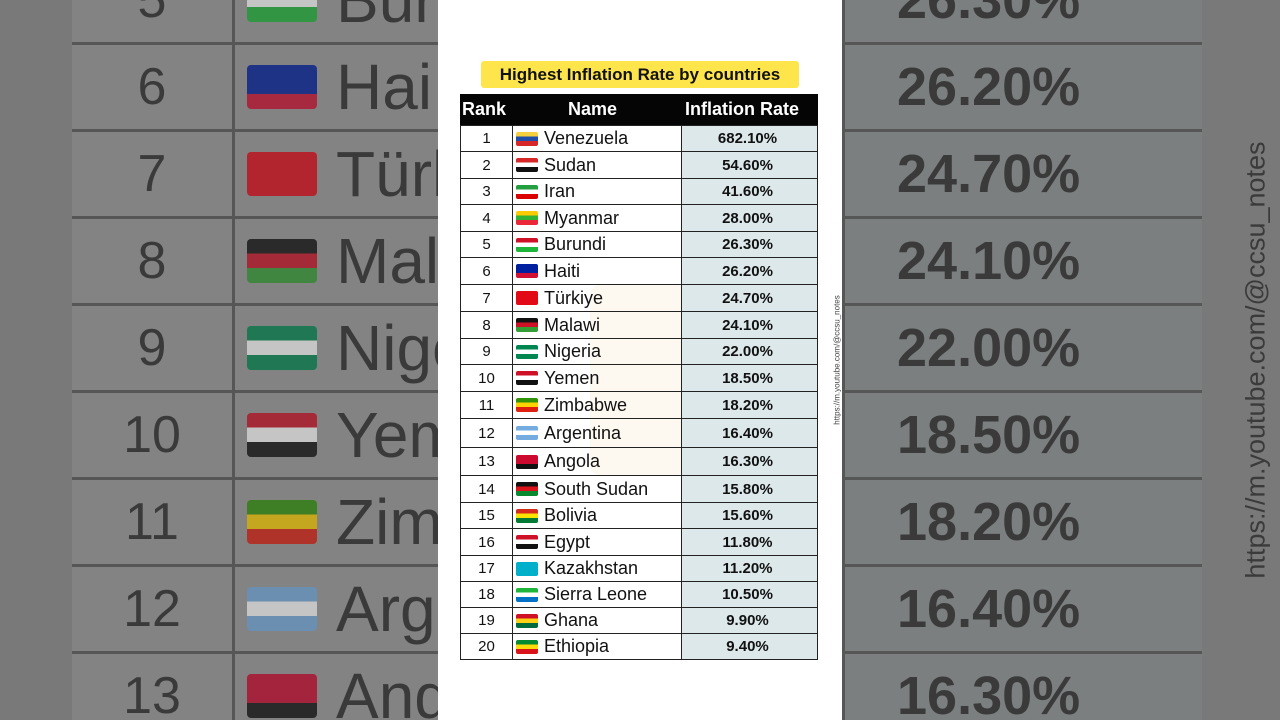 This screenshot has height=720, width=1280. Describe the element at coordinates (487, 138) in the screenshot. I see `rank-cell: 1` at that location.